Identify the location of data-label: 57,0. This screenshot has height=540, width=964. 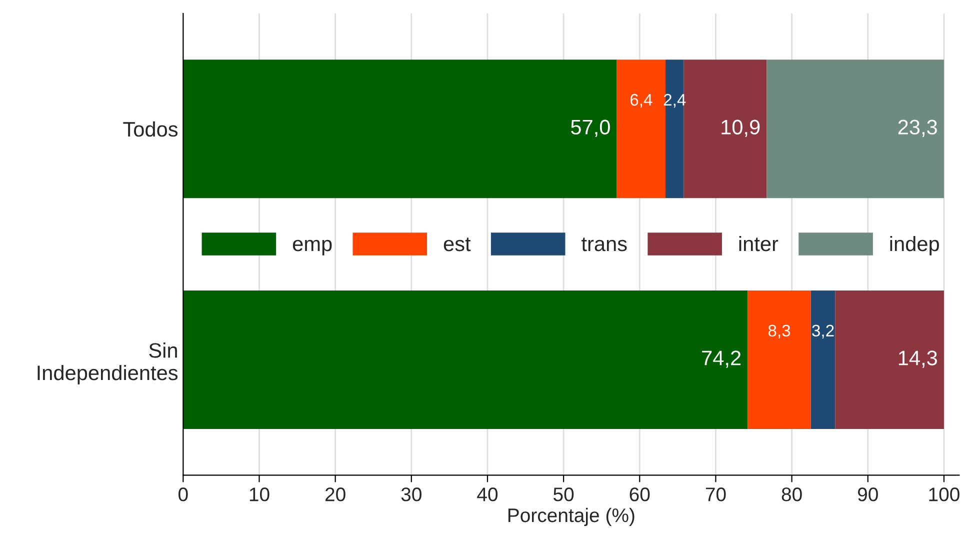
(590, 128).